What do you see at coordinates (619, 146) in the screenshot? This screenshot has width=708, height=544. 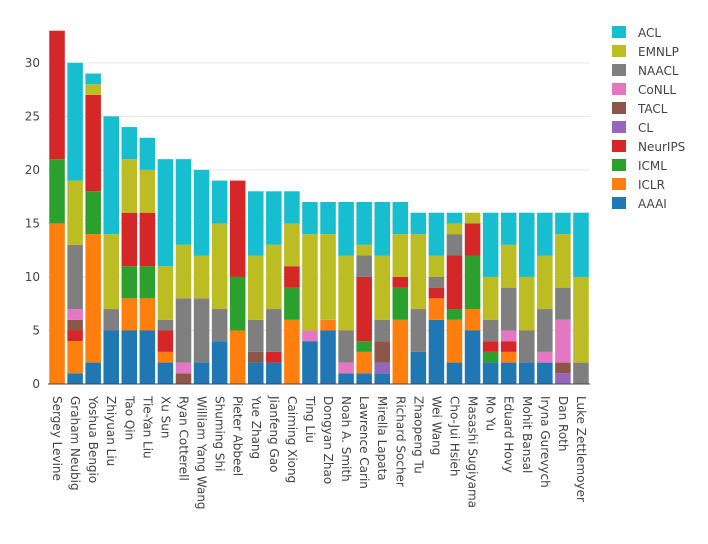 I see `legend-swatch-neurips` at bounding box center [619, 146].